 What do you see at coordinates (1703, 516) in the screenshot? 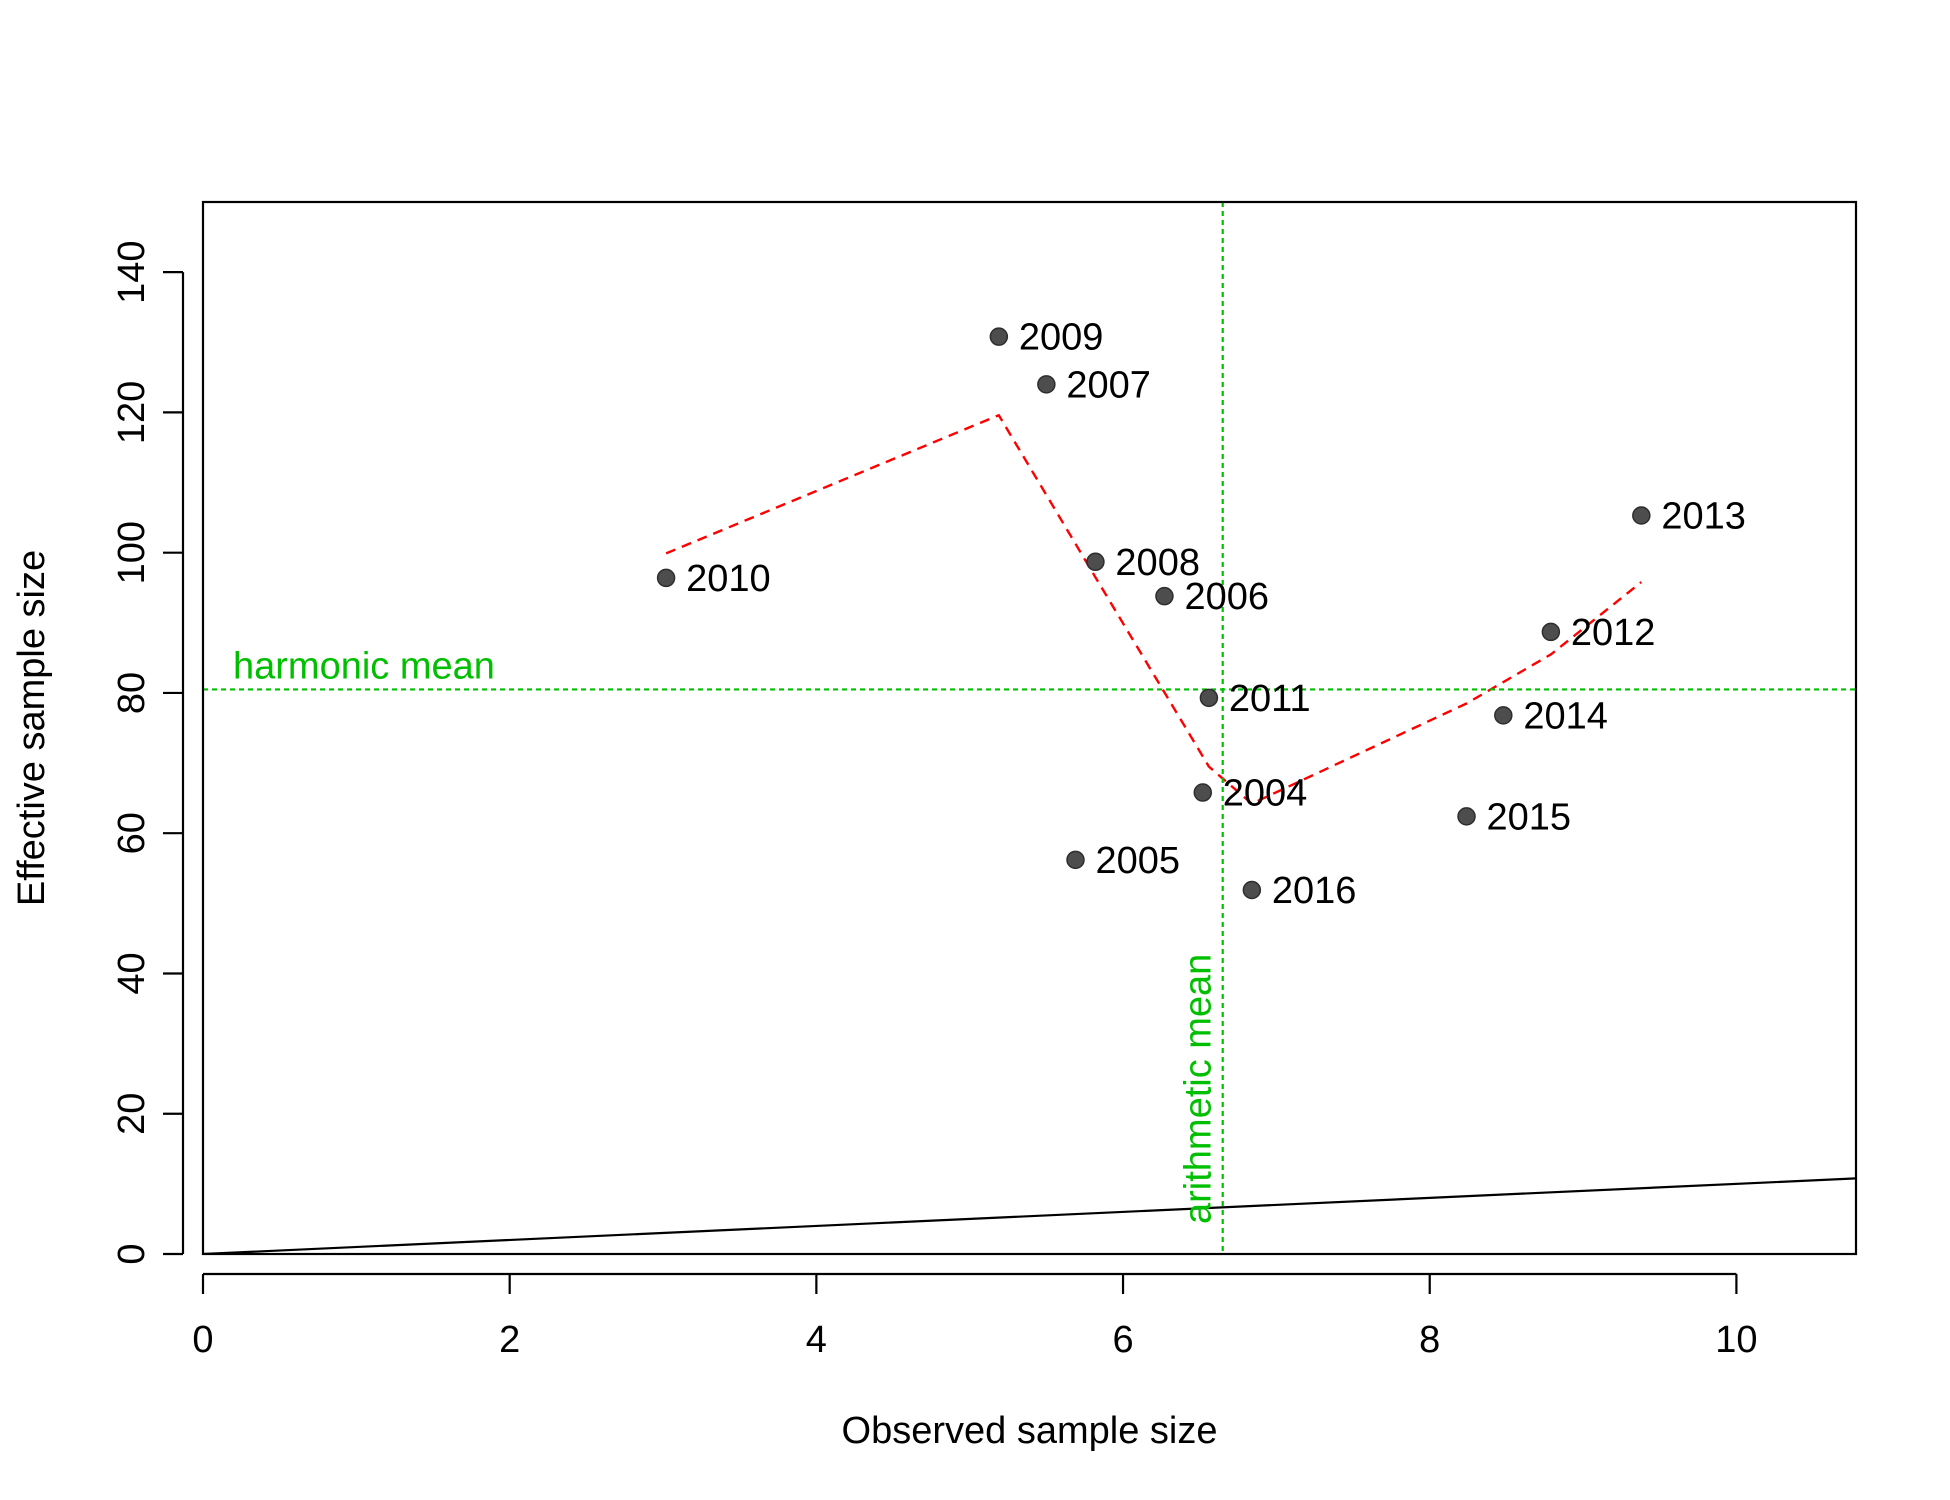
I see `data-point-label: 2013` at bounding box center [1703, 516].